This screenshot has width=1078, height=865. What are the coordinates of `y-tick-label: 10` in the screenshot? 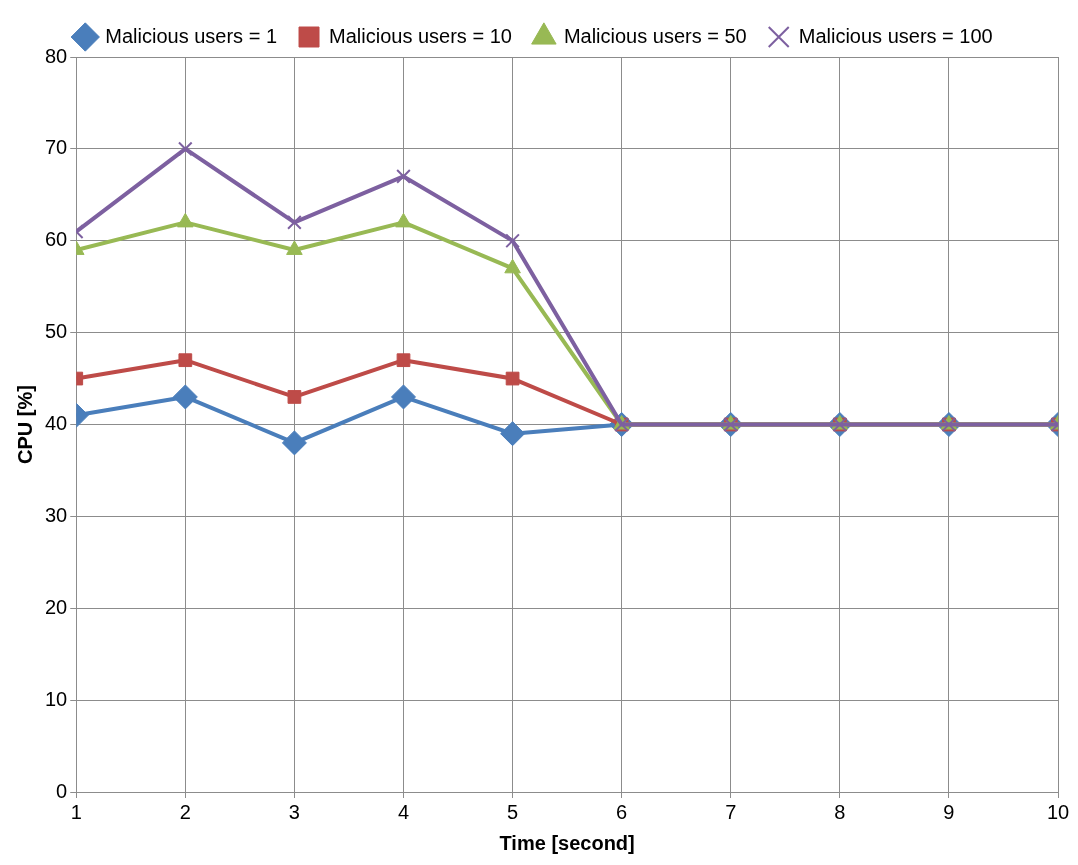 It's located at (56, 698).